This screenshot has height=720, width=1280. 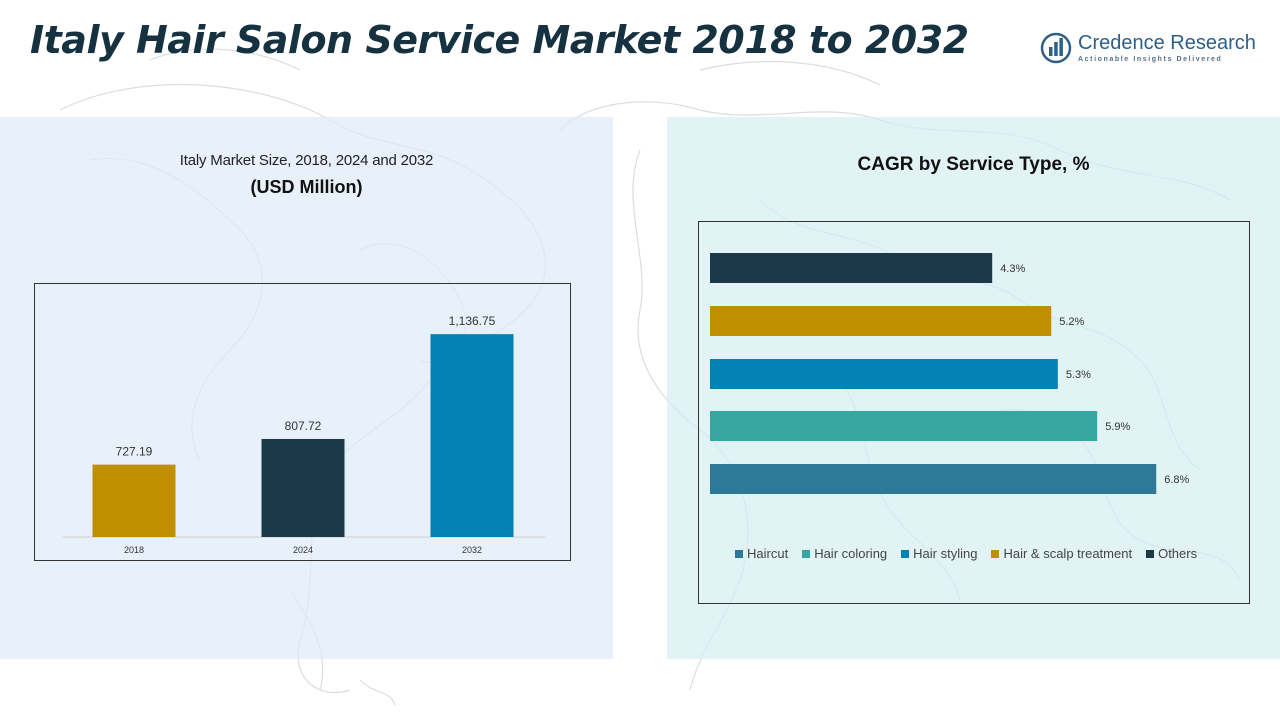 I want to click on hbar-haircut, so click(x=933, y=479).